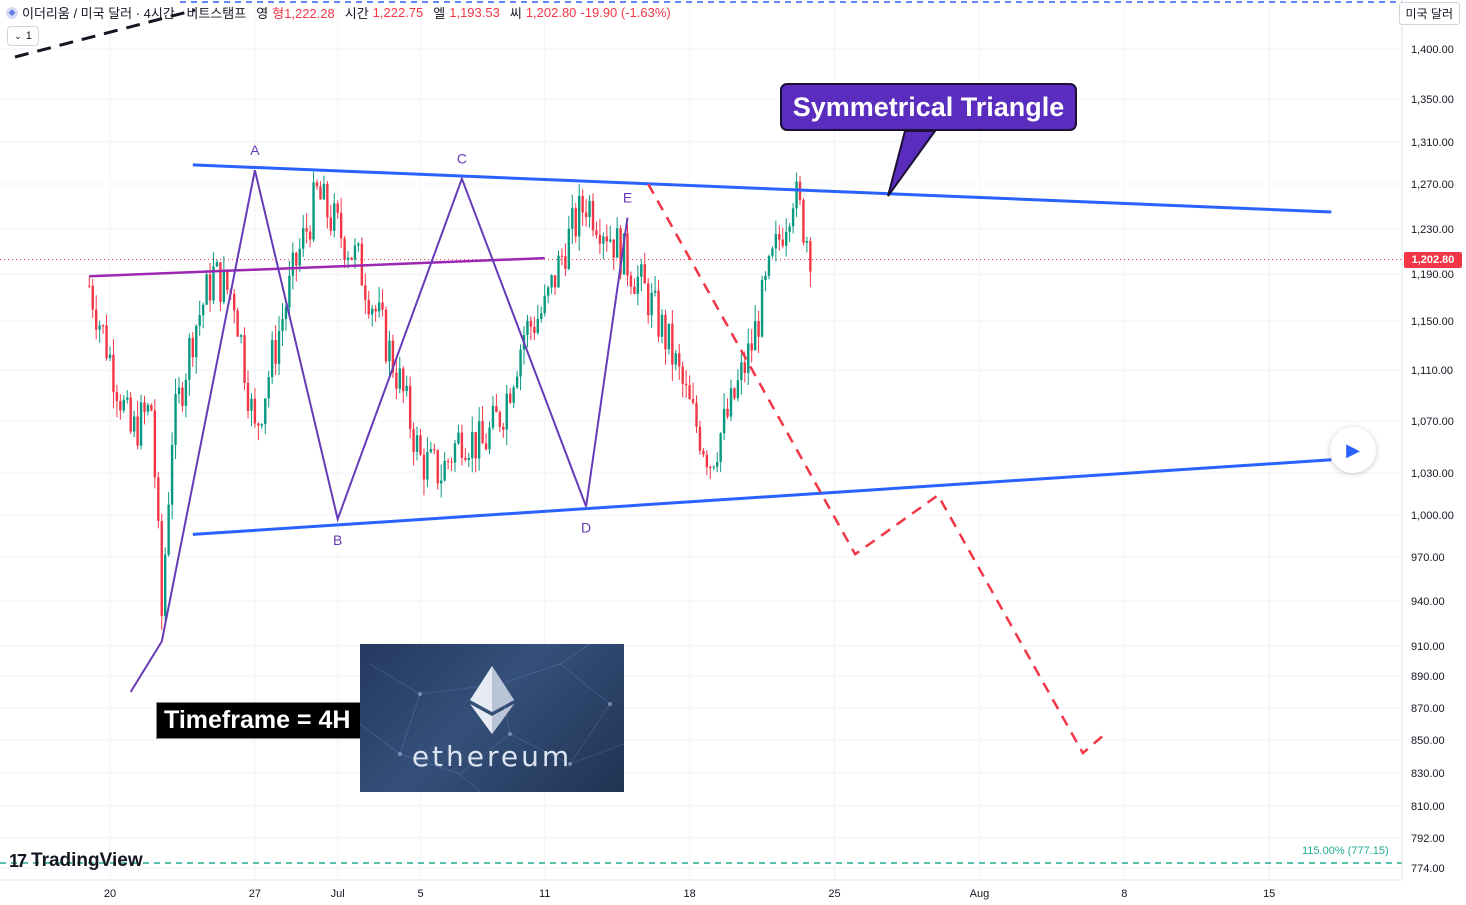 Image resolution: width=1466 pixels, height=905 pixels. Describe the element at coordinates (12, 12) in the screenshot. I see `ethereum-icon: ◆` at that location.